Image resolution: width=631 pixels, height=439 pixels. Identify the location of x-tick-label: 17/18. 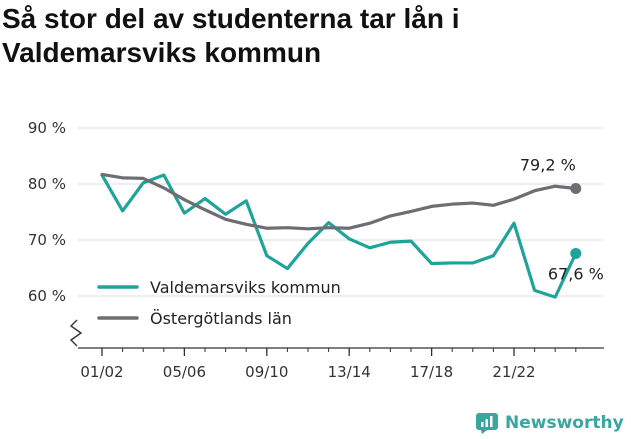
(431, 372).